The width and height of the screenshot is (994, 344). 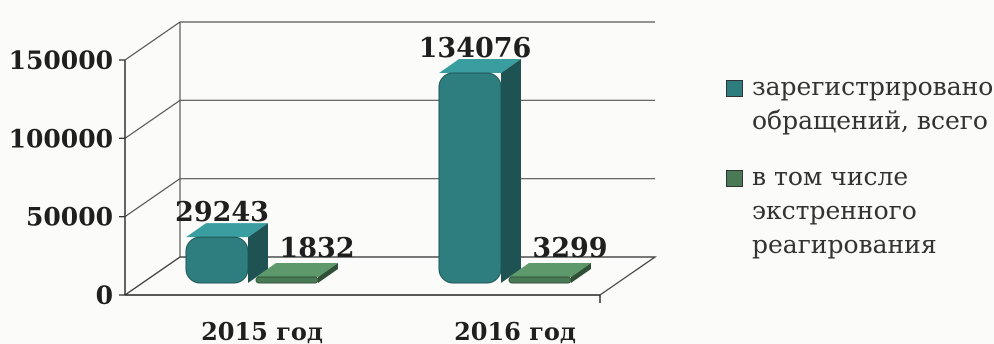 I want to click on legend-label-total: зарегистрировано обращений, всего, so click(x=873, y=103).